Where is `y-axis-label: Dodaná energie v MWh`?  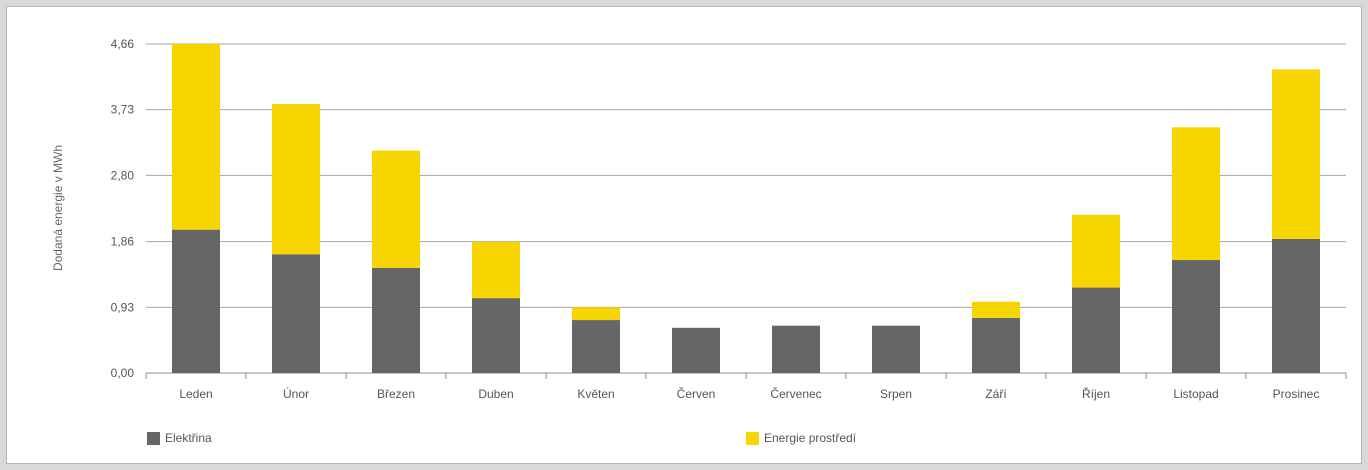
y-axis-label: Dodaná energie v MWh is located at coordinates (58, 208).